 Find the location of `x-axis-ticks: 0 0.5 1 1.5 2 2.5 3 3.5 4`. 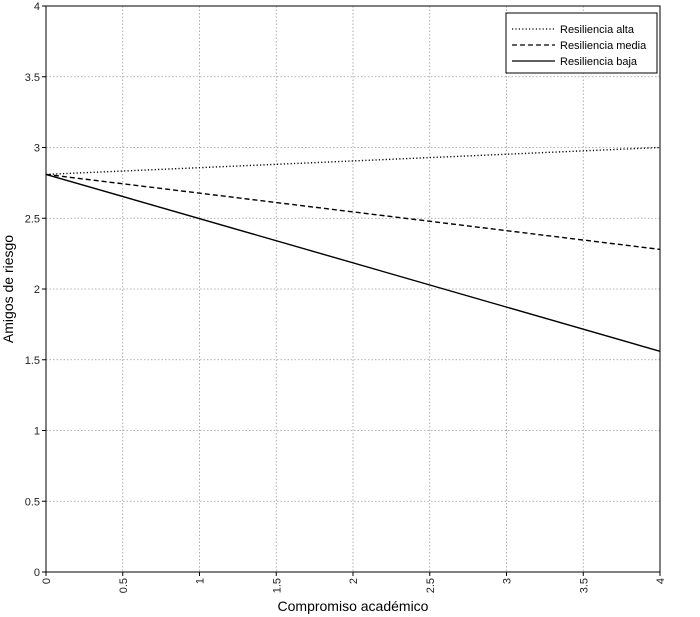

x-axis-ticks: 0 0.5 1 1.5 2 2.5 3 3.5 4 is located at coordinates (354, 582).